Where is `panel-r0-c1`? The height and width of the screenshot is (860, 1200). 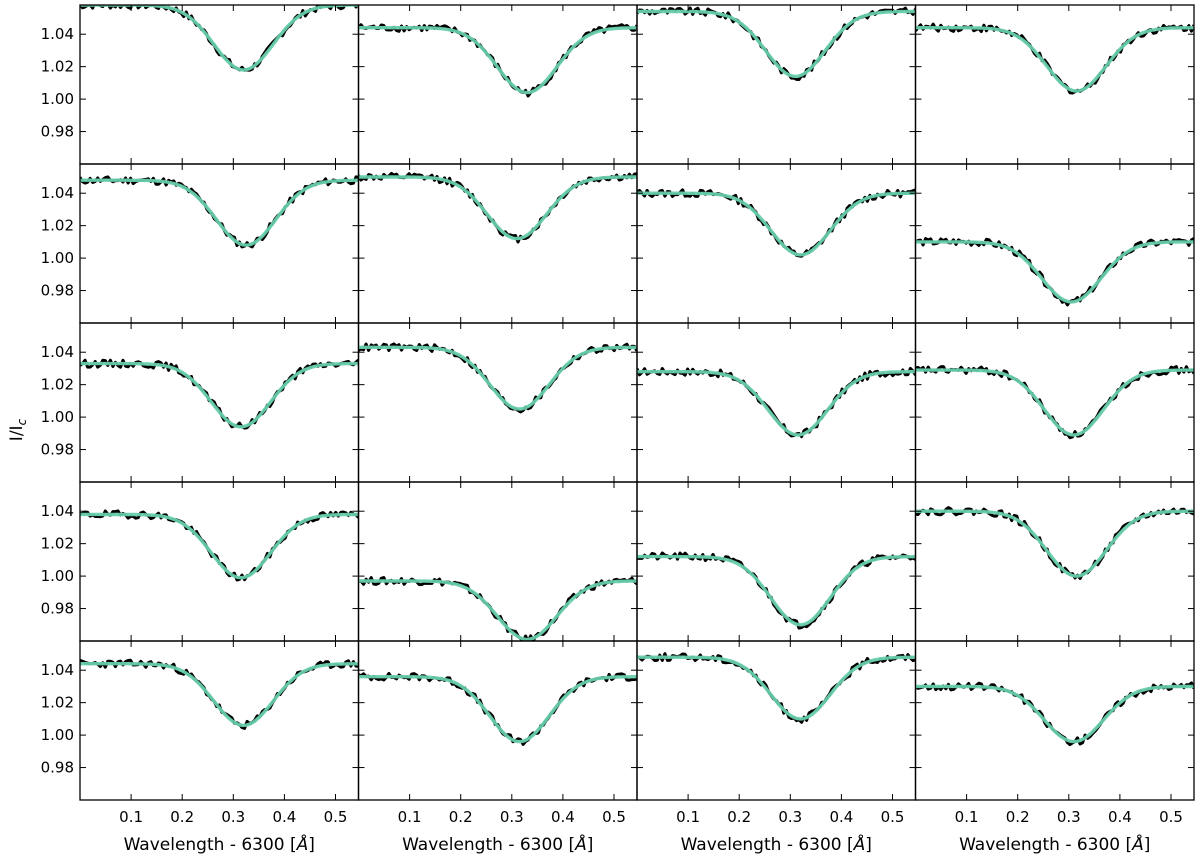
panel-r0-c1 is located at coordinates (497, 84).